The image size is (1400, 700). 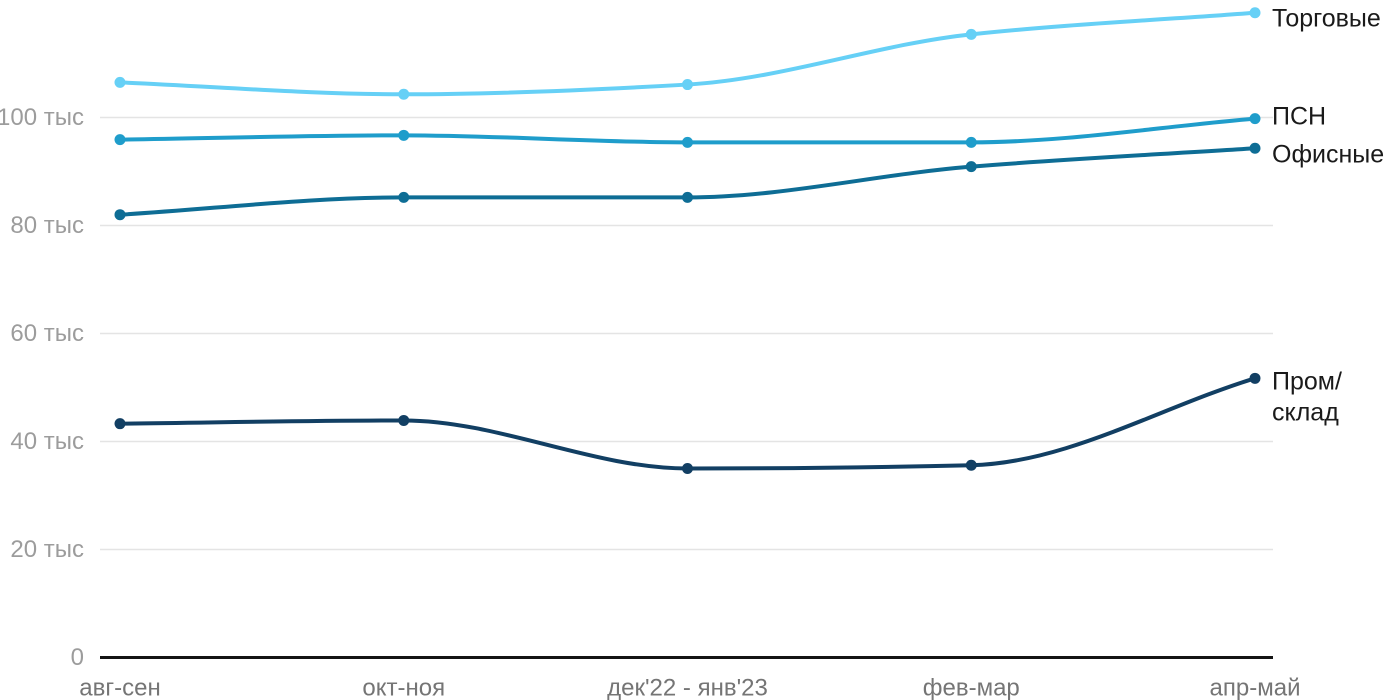 I want to click on x-tick-label: окт-ноя, so click(x=403, y=687).